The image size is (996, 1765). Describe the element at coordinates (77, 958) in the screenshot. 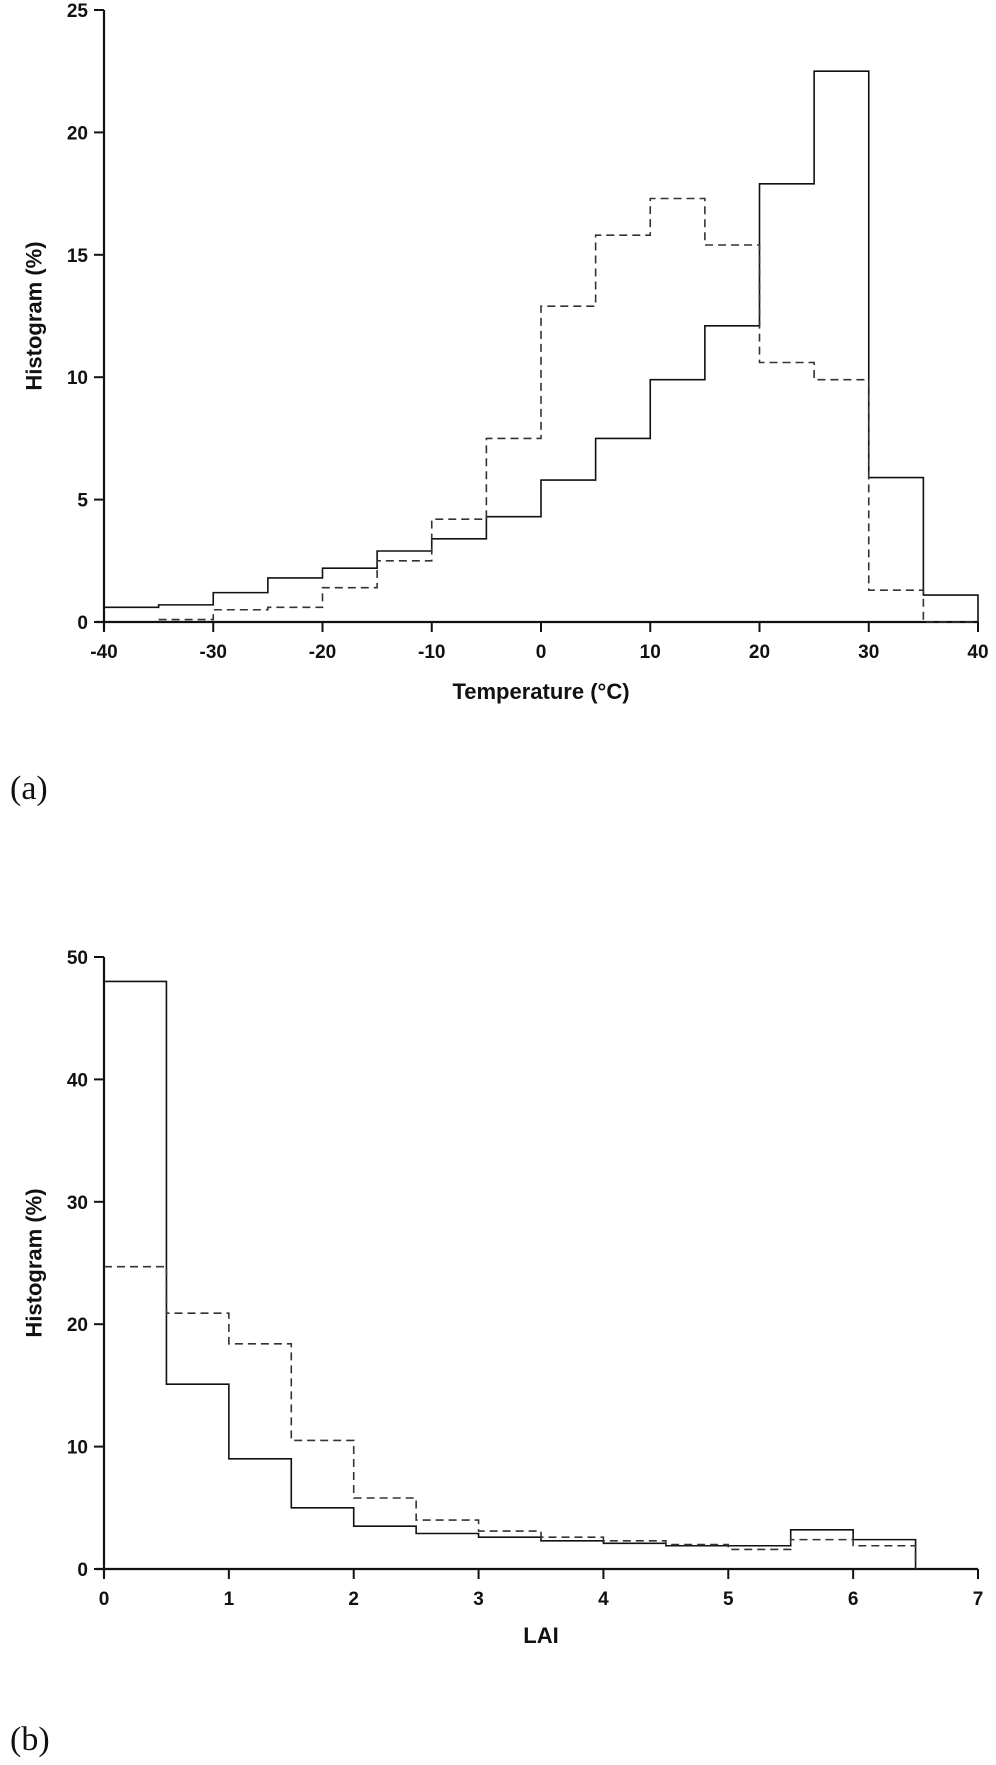

I see `y-tick-label: 50` at that location.